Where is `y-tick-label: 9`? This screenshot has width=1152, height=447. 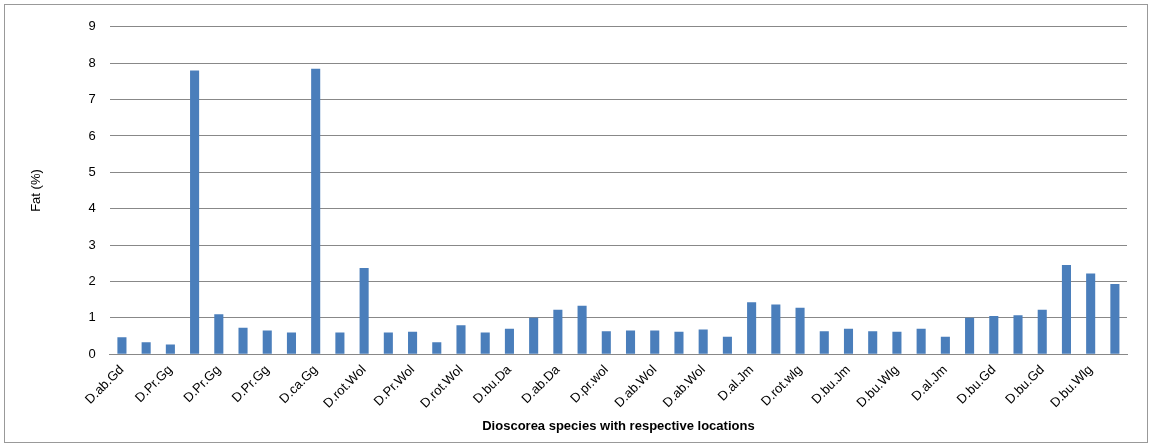 y-tick-label: 9 is located at coordinates (92, 26).